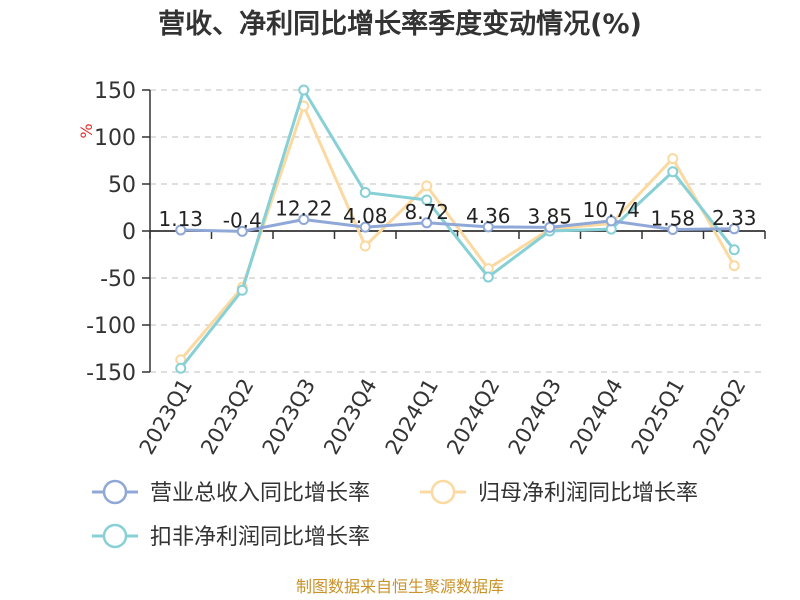 This screenshot has height=600, width=800. I want to click on data-label: 3.85, so click(549, 216).